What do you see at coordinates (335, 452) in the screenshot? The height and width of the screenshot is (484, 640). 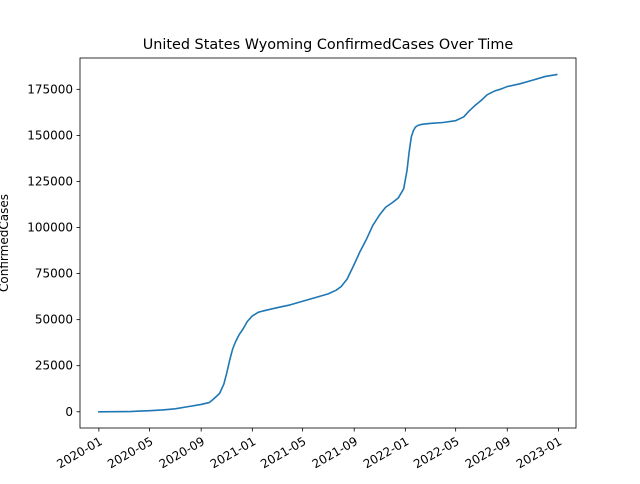 I see `x-tick-label: 2021-09` at bounding box center [335, 452].